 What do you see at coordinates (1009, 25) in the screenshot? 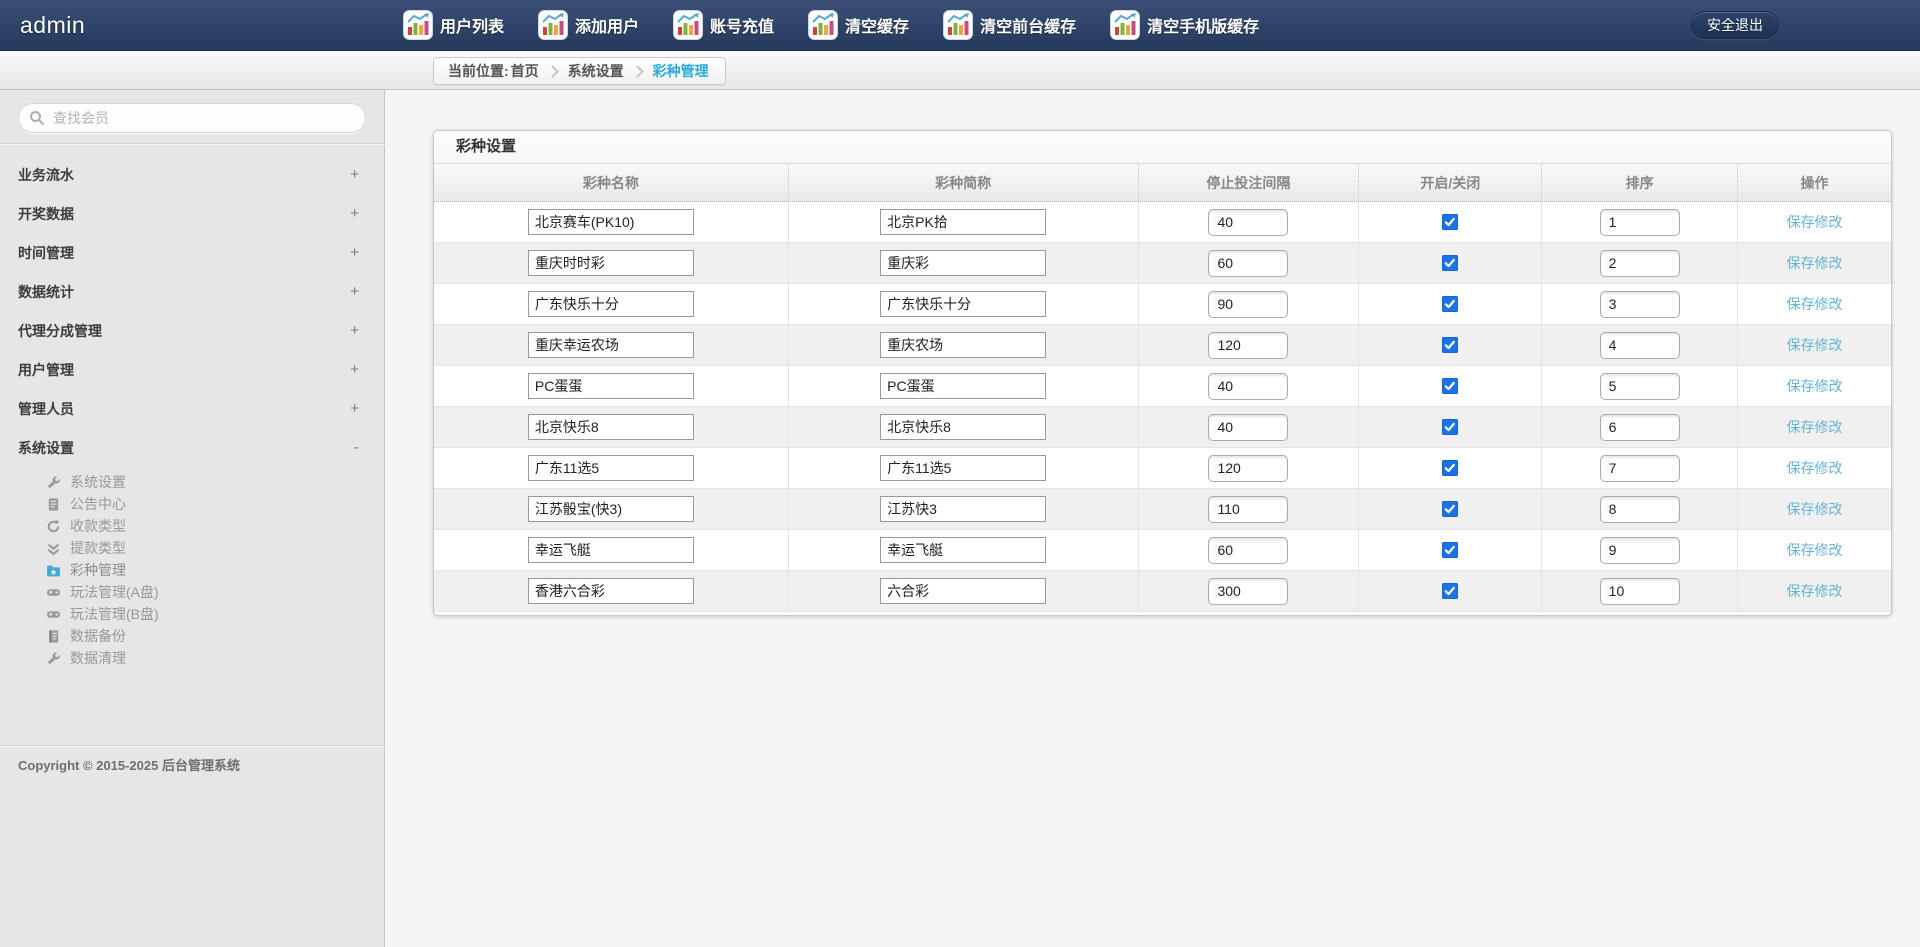
I see `top-menu-item: 清空前台缓存` at bounding box center [1009, 25].